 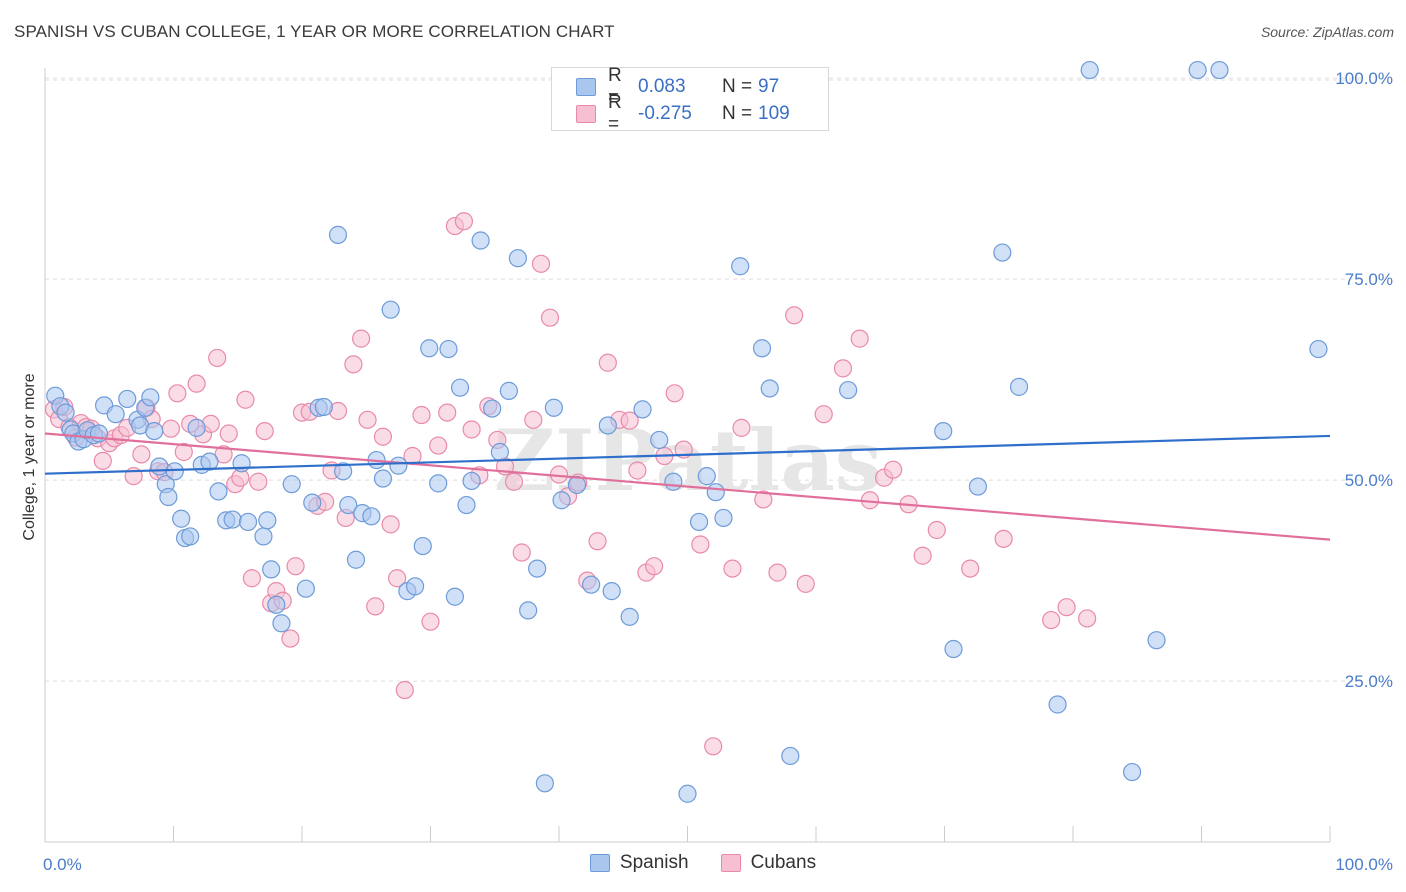 What do you see at coordinates (1369, 480) in the screenshot?
I see `y-tick-label: 50.0%` at bounding box center [1369, 480].